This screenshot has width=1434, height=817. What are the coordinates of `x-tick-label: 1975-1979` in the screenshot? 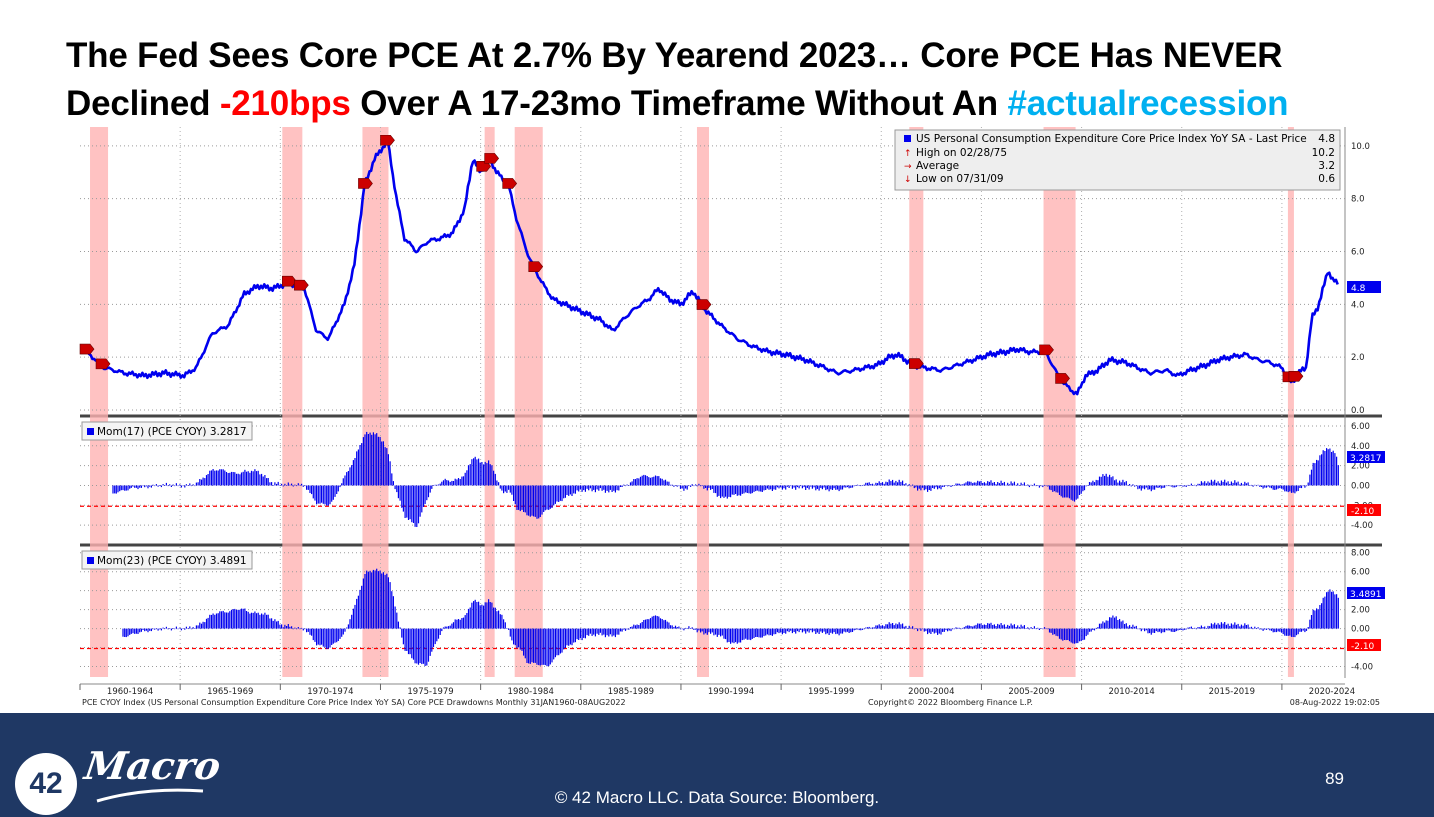 It's located at (430, 692).